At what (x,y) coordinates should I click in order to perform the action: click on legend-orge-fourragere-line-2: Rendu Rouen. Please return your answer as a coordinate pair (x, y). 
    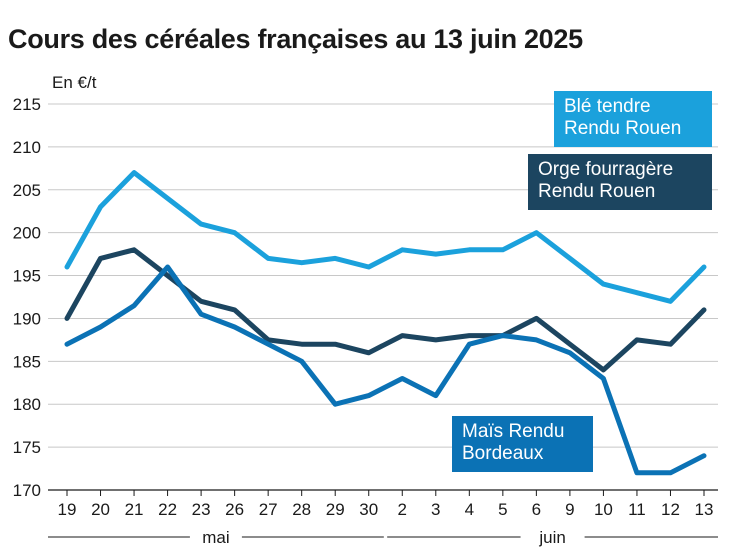
    Looking at the image, I should click on (597, 191).